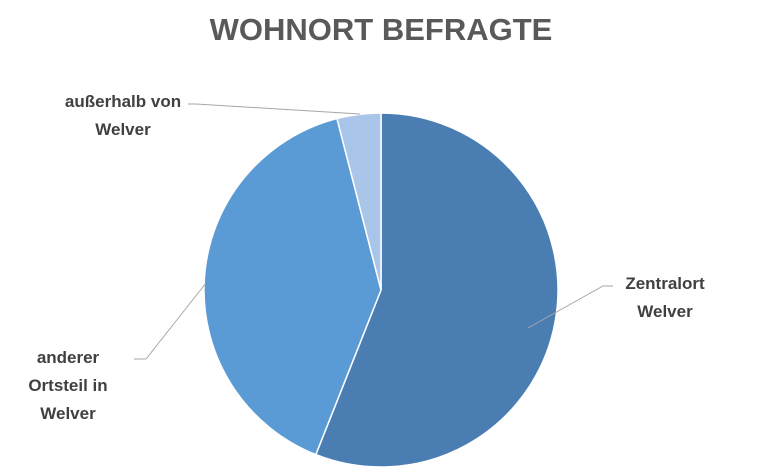 The image size is (762, 471). I want to click on slice-label: Zentralort Welver, so click(665, 297).